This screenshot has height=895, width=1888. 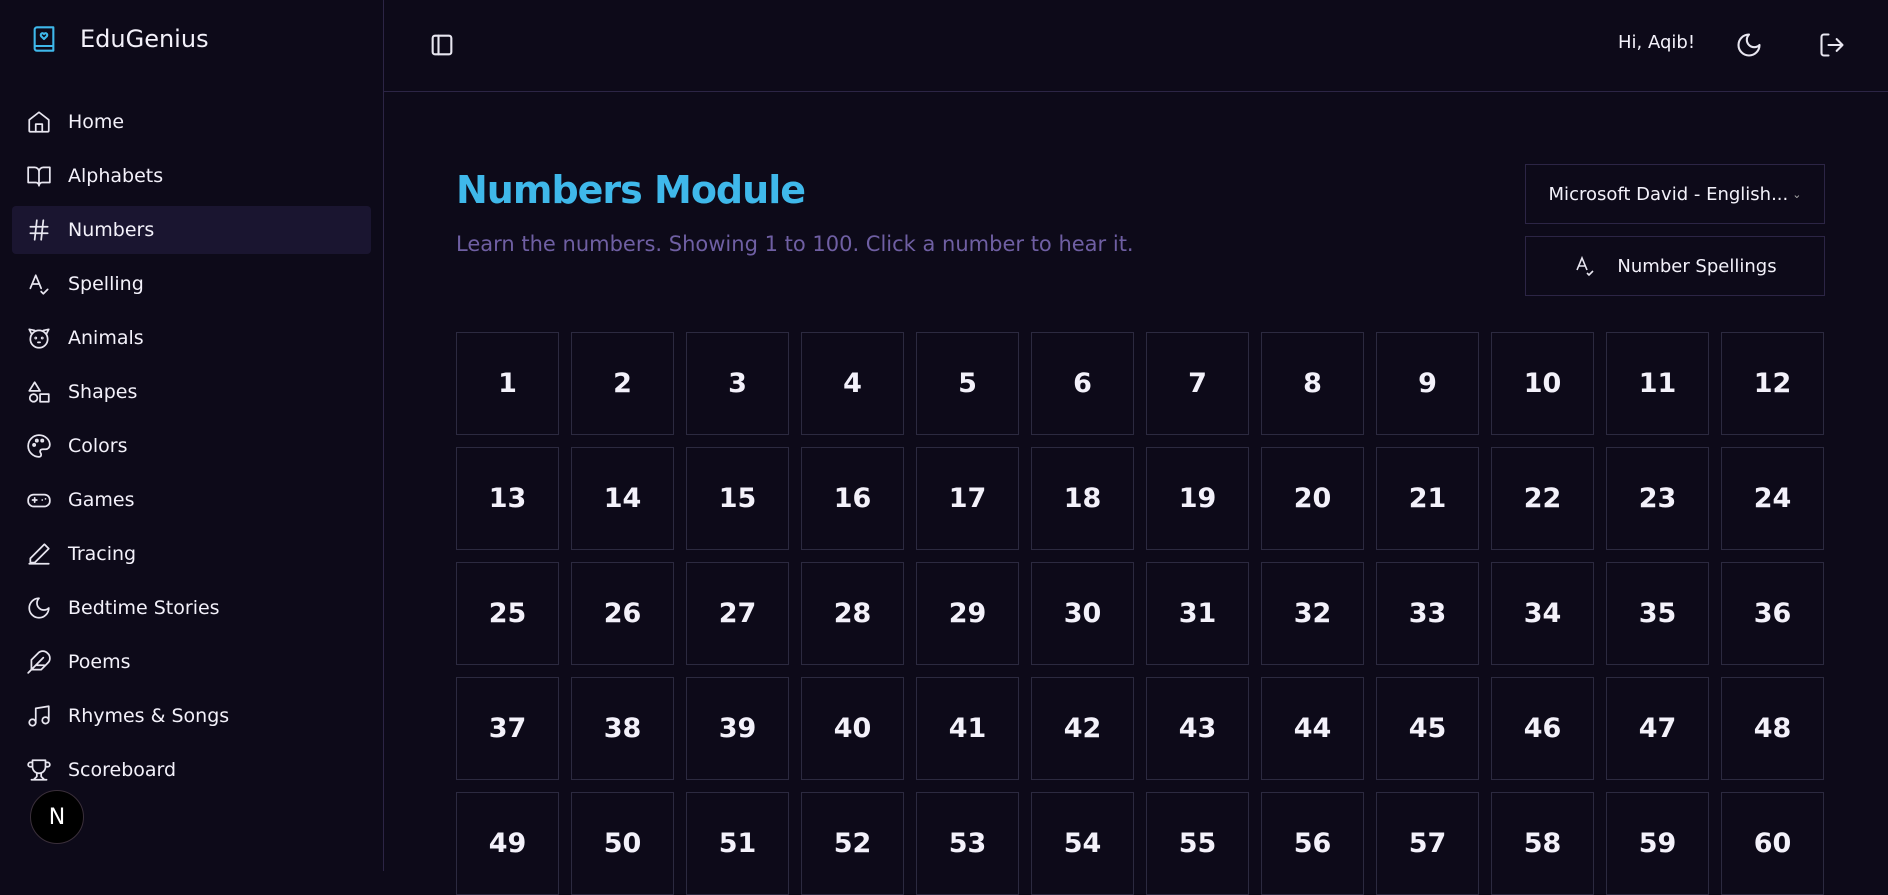 I want to click on sidebar-item-colors: Colors, so click(x=191, y=446).